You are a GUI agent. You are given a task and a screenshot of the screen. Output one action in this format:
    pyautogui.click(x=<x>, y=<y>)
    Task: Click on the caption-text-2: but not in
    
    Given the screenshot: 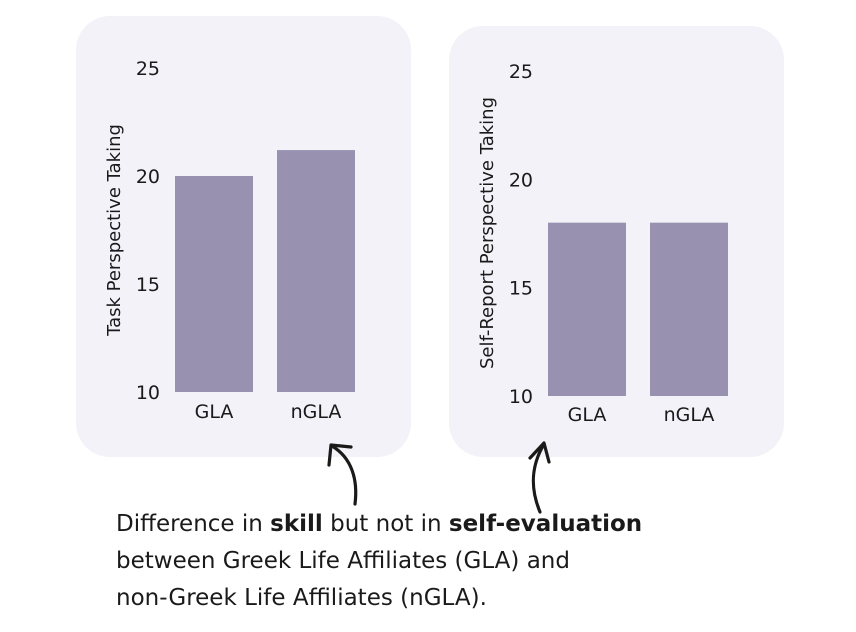 What is the action you would take?
    pyautogui.click(x=385, y=524)
    